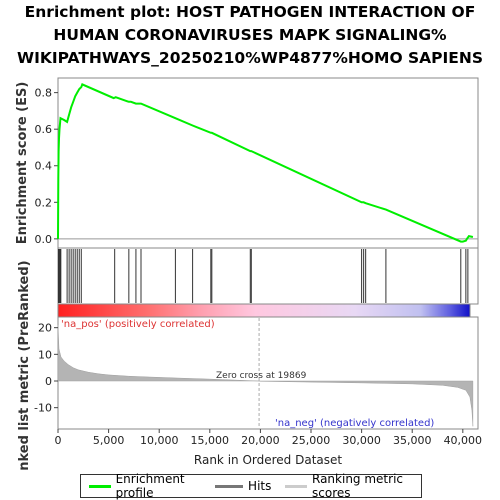 This screenshot has width=500, height=500. I want to click on x-tick-label: 25,000, so click(311, 440).